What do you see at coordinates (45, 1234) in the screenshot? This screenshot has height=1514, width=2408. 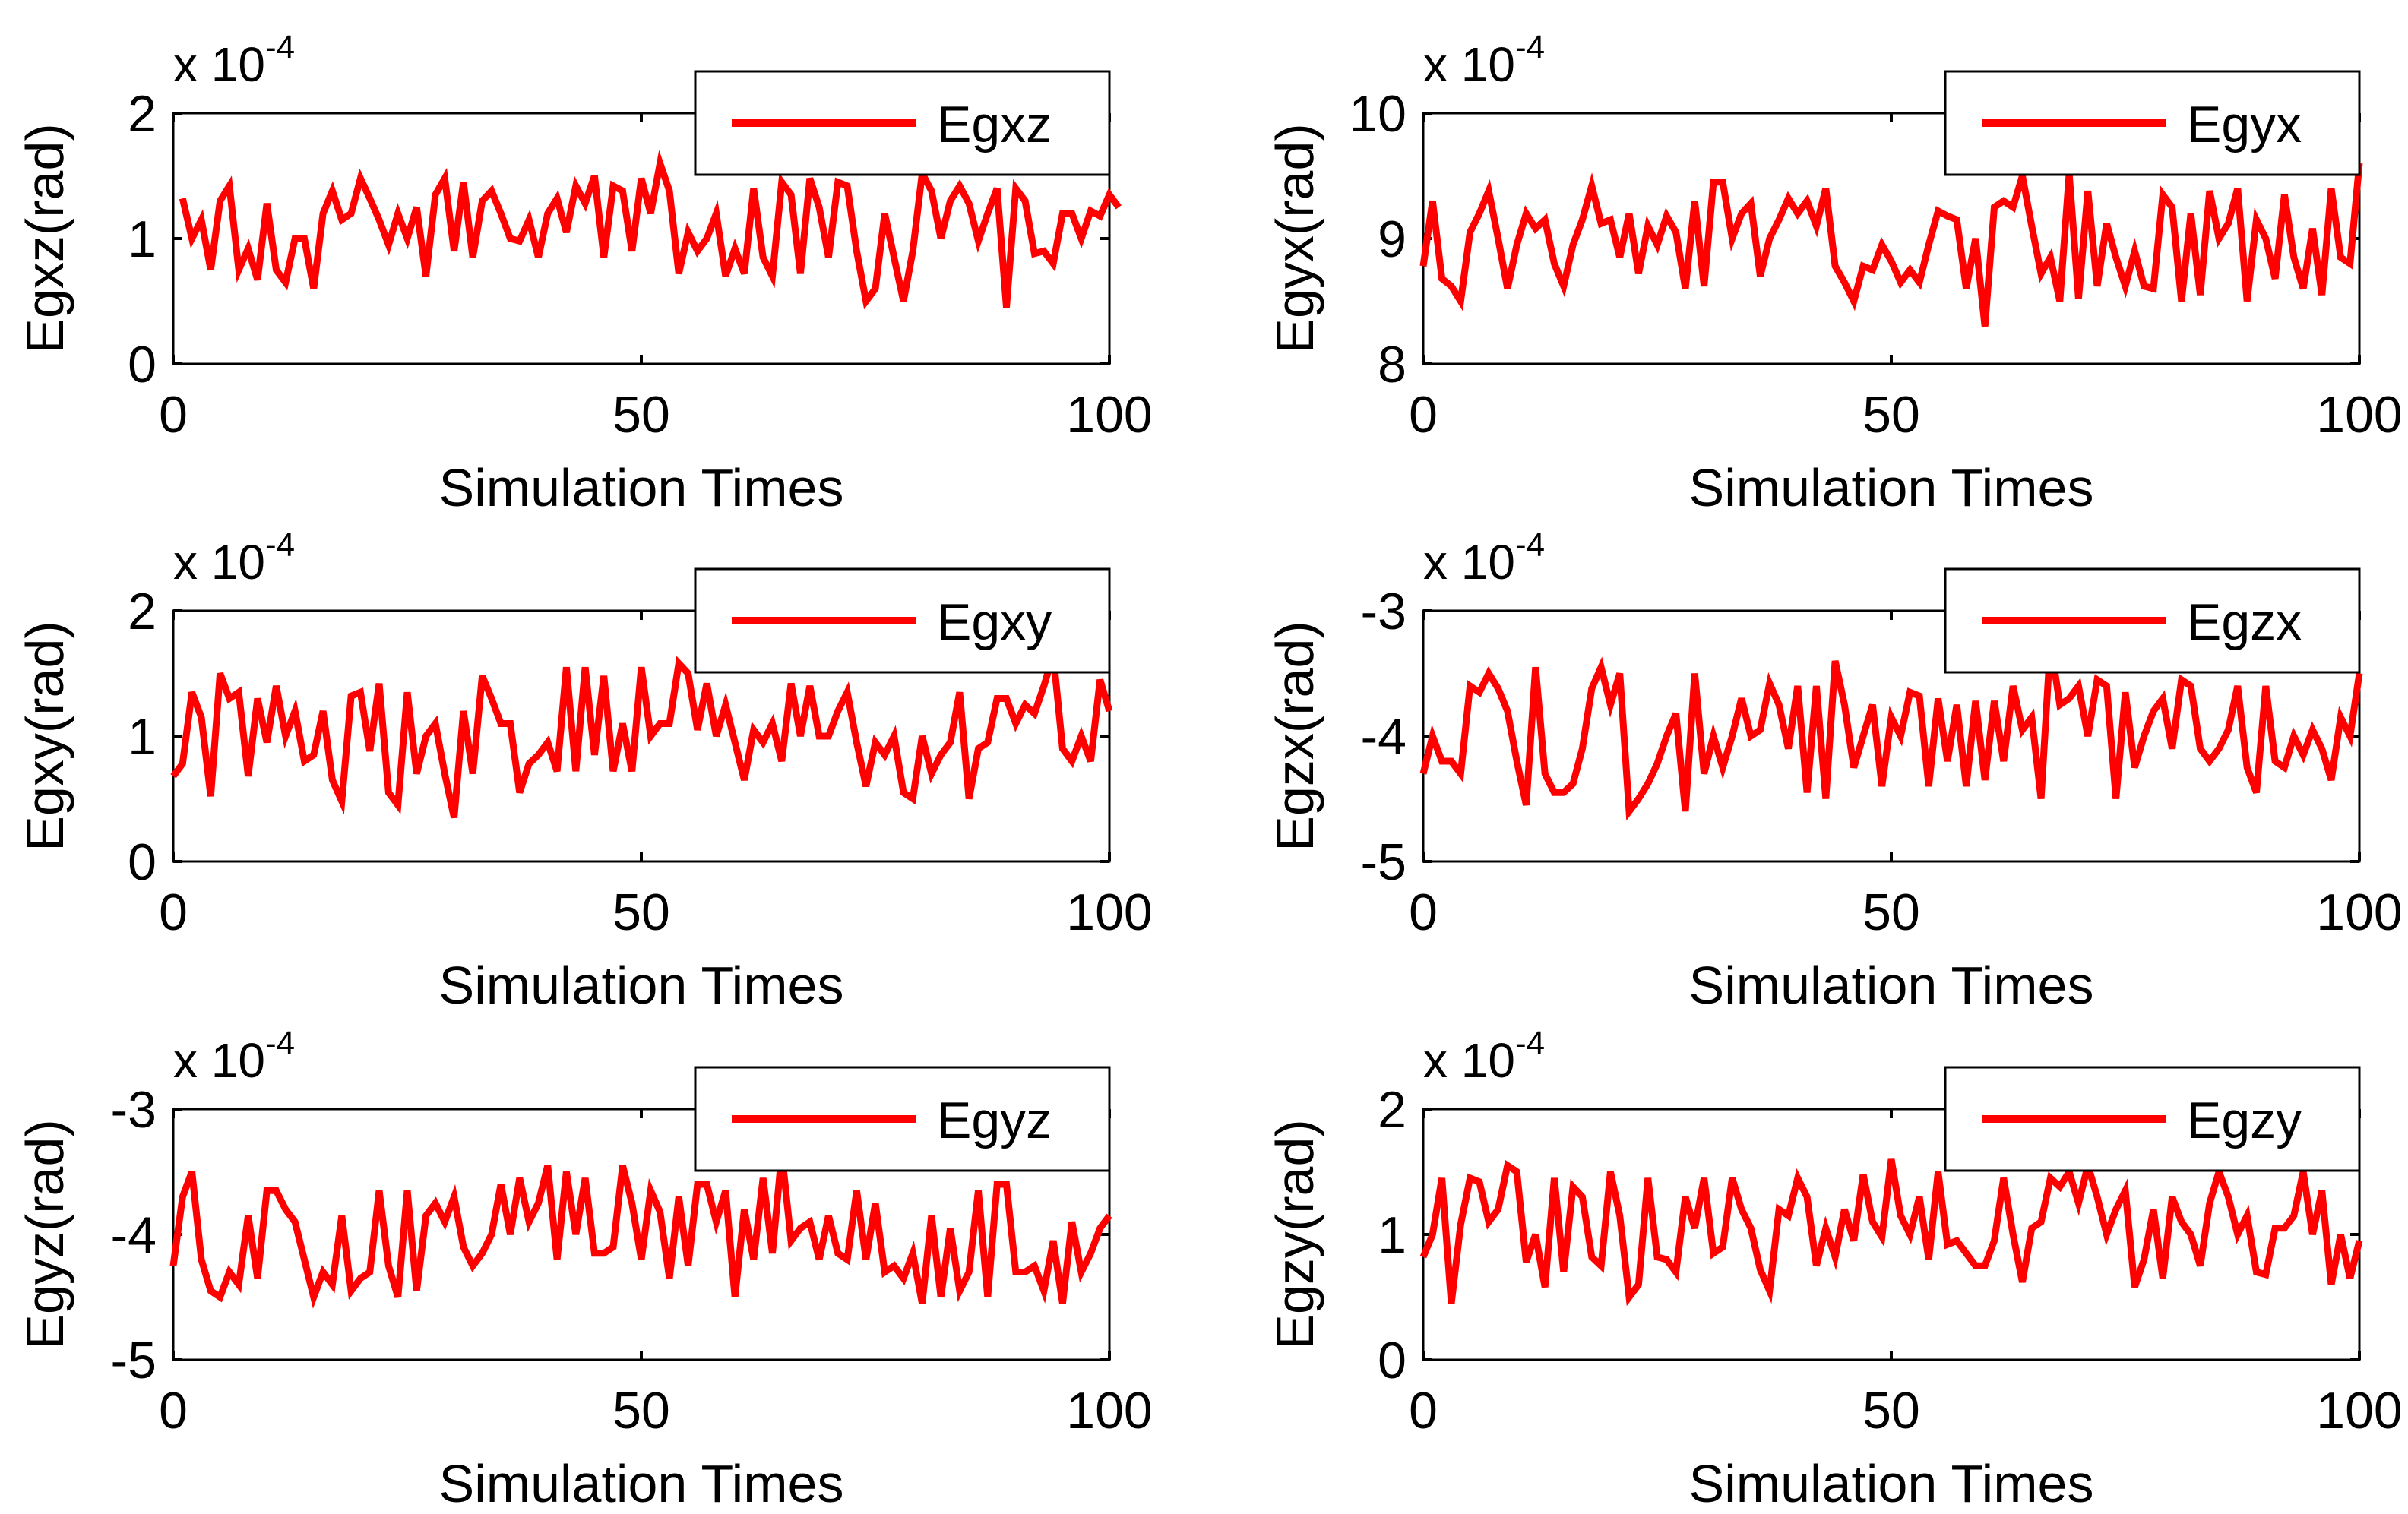 I see `chart-egyz-ylabel: Egyz(rad)` at bounding box center [45, 1234].